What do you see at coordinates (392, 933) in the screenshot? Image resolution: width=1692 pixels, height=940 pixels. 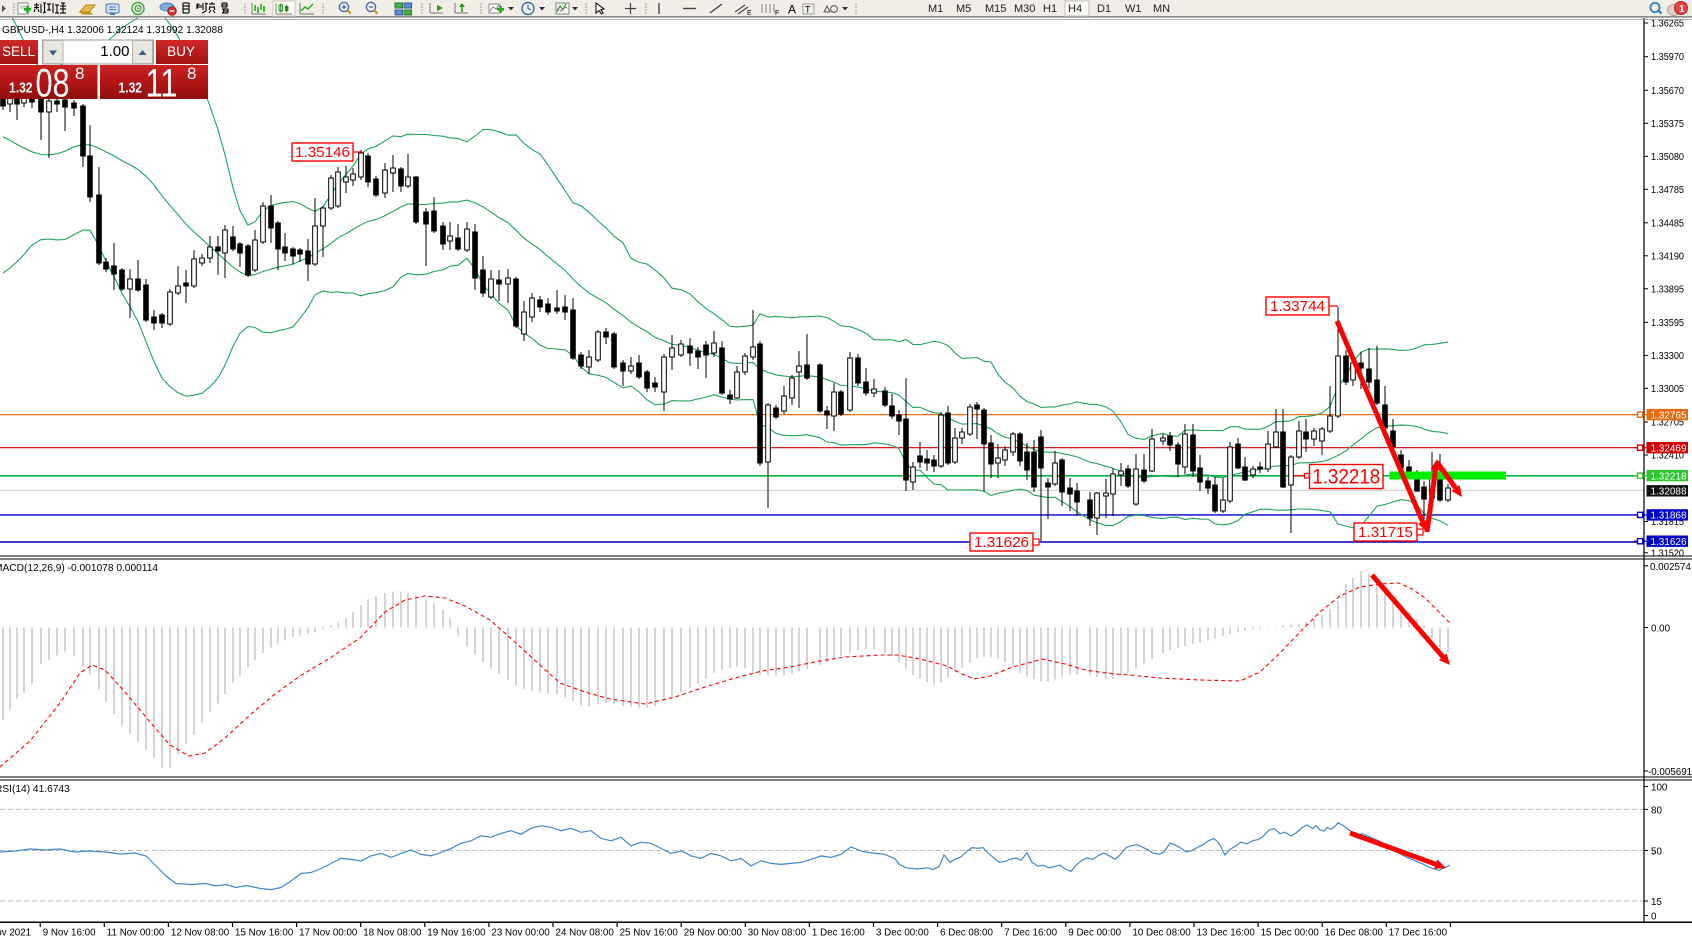 I see `svg-text: 18 Nov 08:00` at bounding box center [392, 933].